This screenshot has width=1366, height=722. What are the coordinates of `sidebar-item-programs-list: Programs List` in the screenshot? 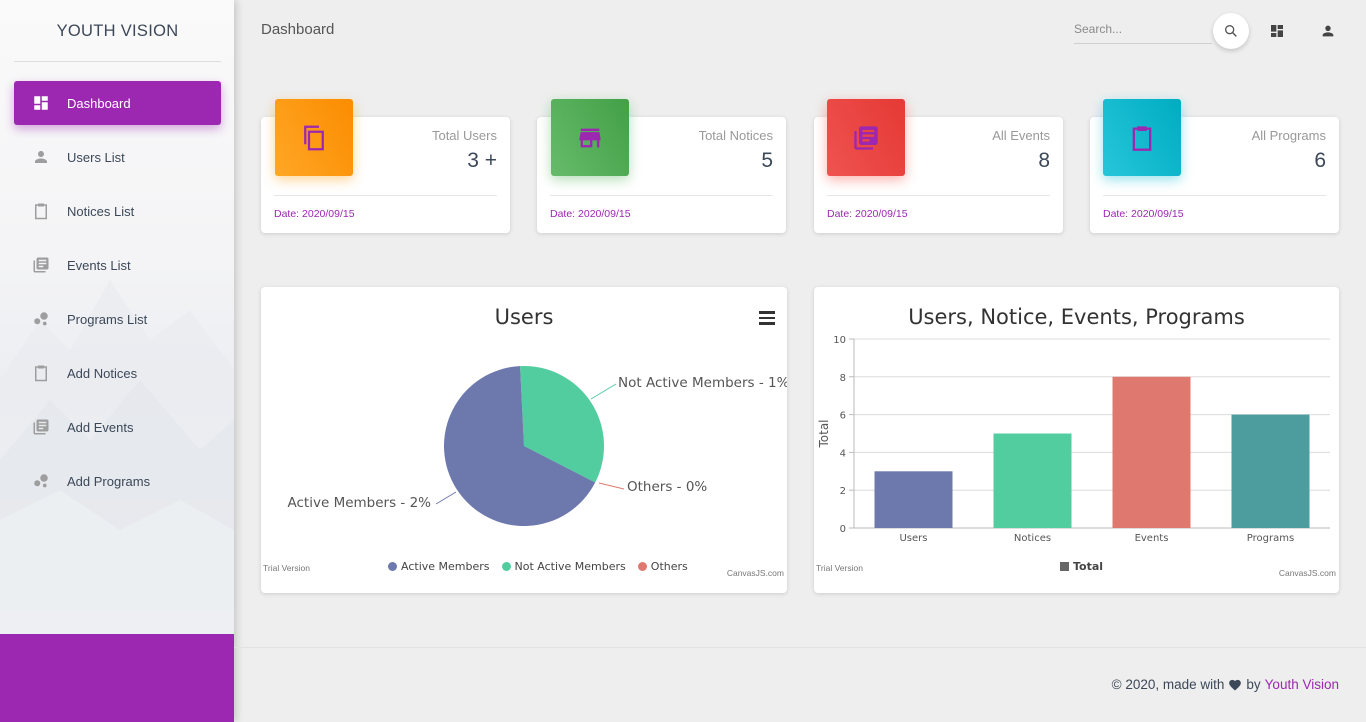 It's located at (117, 319).